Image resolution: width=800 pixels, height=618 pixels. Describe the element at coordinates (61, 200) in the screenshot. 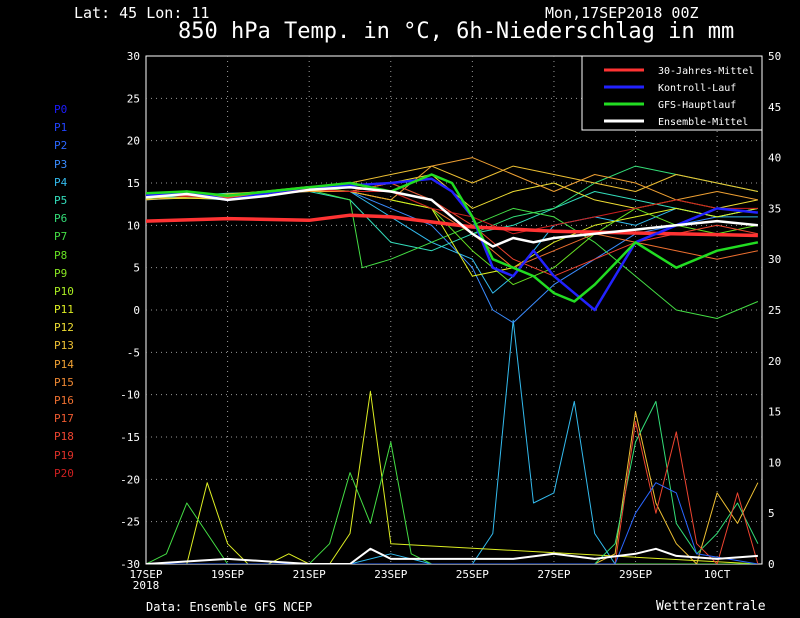

I see `member-label-p5: P5` at that location.